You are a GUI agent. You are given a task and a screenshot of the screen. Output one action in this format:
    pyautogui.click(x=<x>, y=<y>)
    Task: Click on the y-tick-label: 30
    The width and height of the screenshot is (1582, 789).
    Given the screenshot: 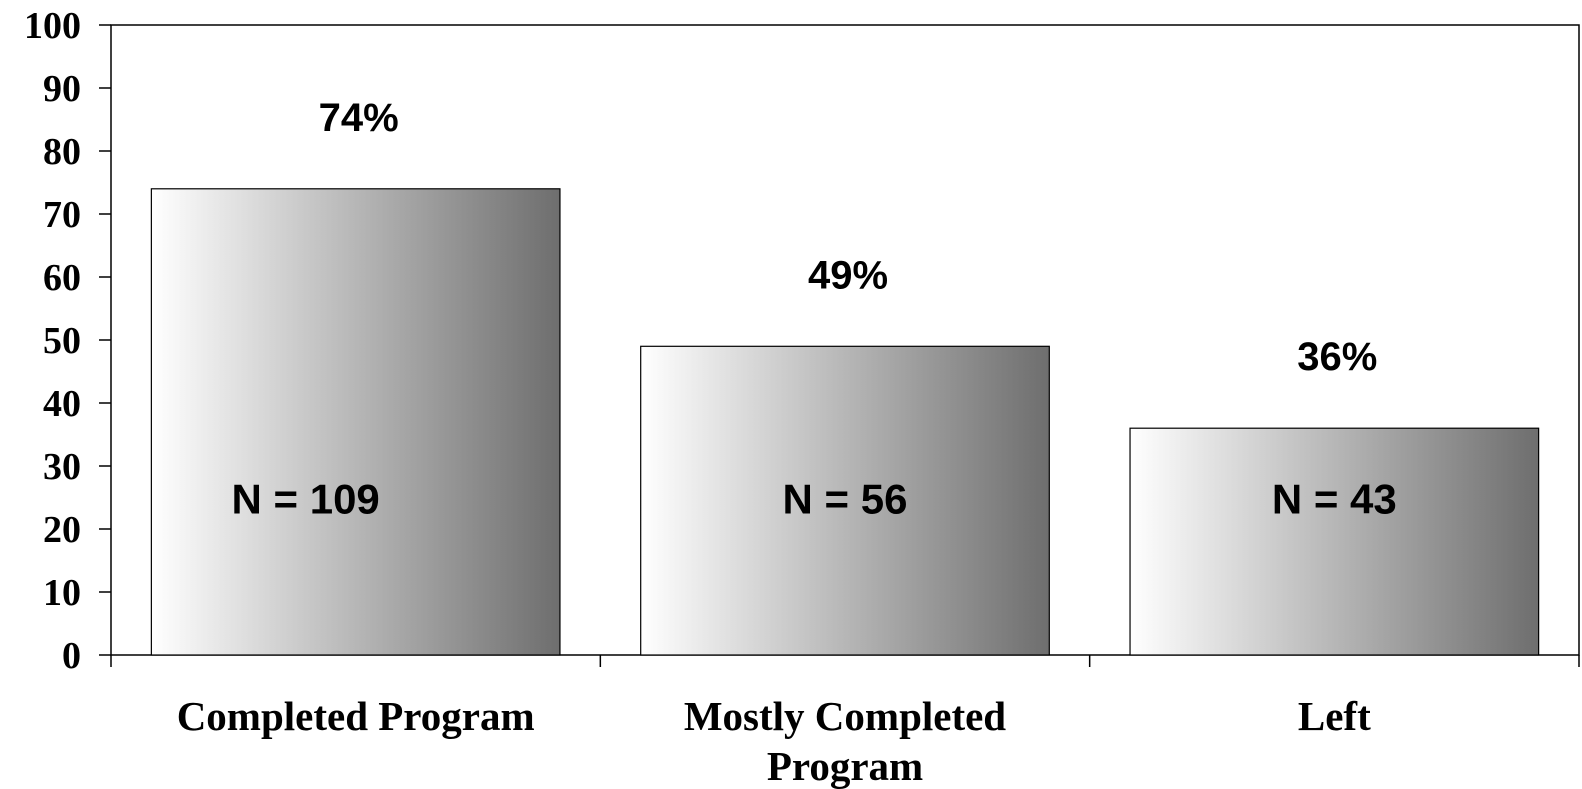 What is the action you would take?
    pyautogui.click(x=62, y=467)
    